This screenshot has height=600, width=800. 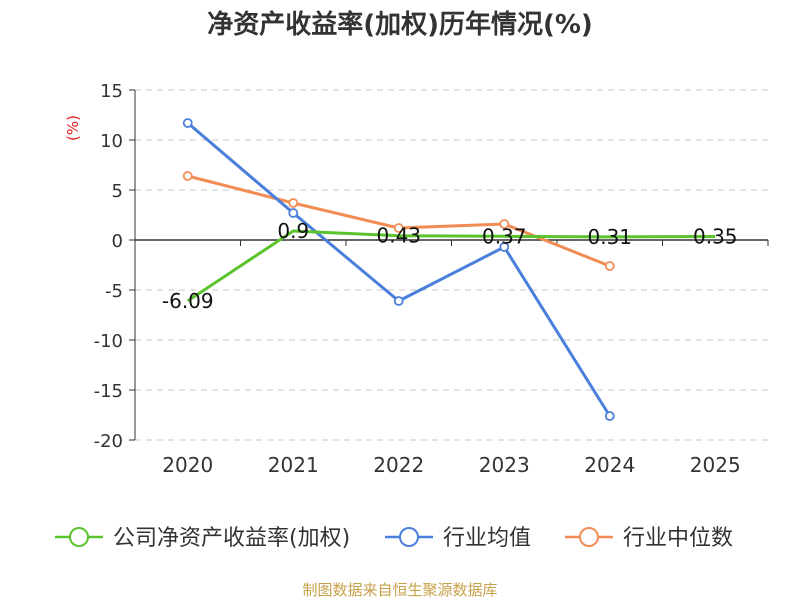 What do you see at coordinates (678, 538) in the screenshot?
I see `legend-label: 行业中位数` at bounding box center [678, 538].